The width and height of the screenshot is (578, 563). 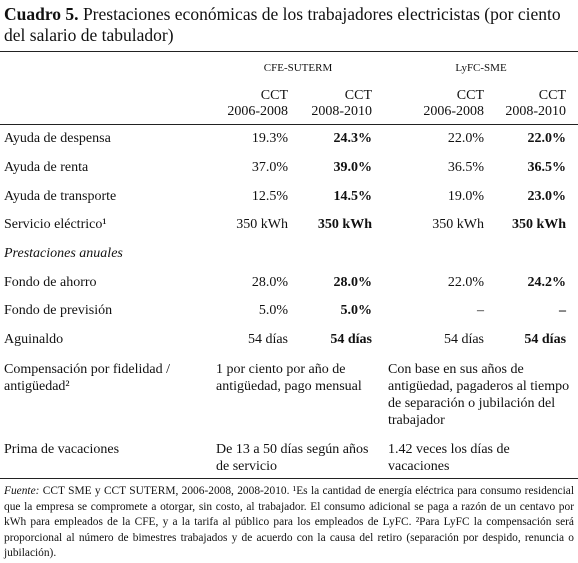 What do you see at coordinates (481, 68) in the screenshot?
I see `group-header: LyFC-SME` at bounding box center [481, 68].